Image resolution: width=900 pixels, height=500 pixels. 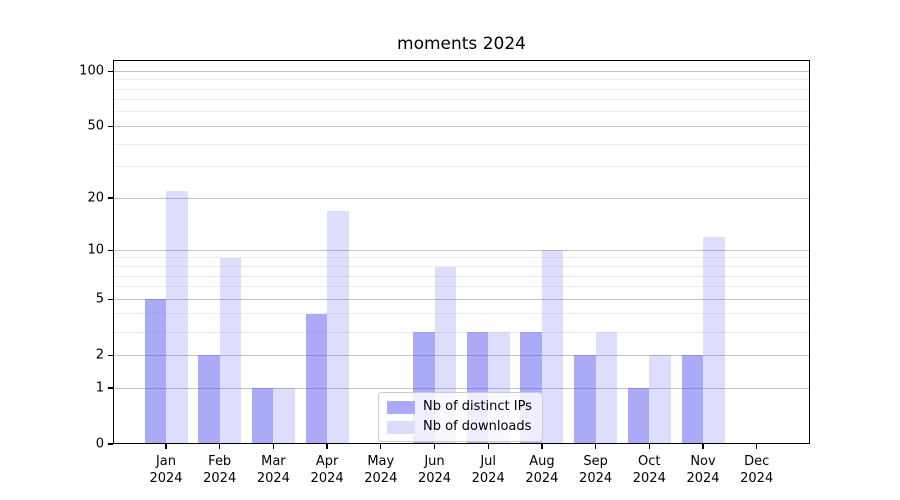 What do you see at coordinates (649, 461) in the screenshot?
I see `x-tick-month: Oct` at bounding box center [649, 461].